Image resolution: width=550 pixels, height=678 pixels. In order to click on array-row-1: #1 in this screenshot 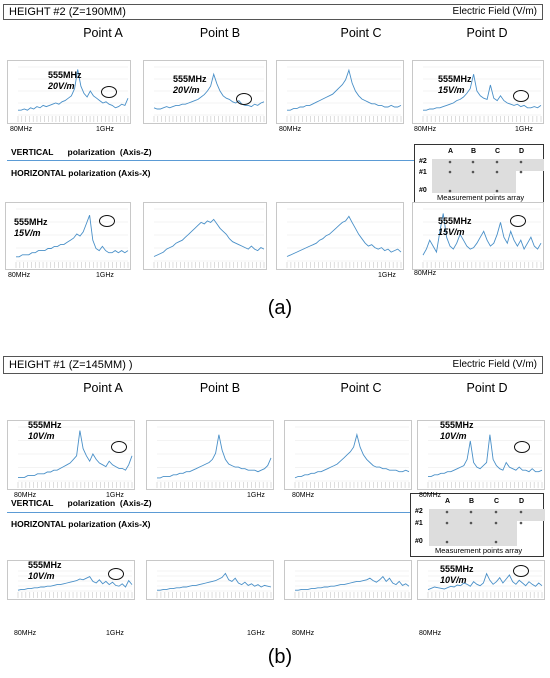, I will do `click(419, 523)`.